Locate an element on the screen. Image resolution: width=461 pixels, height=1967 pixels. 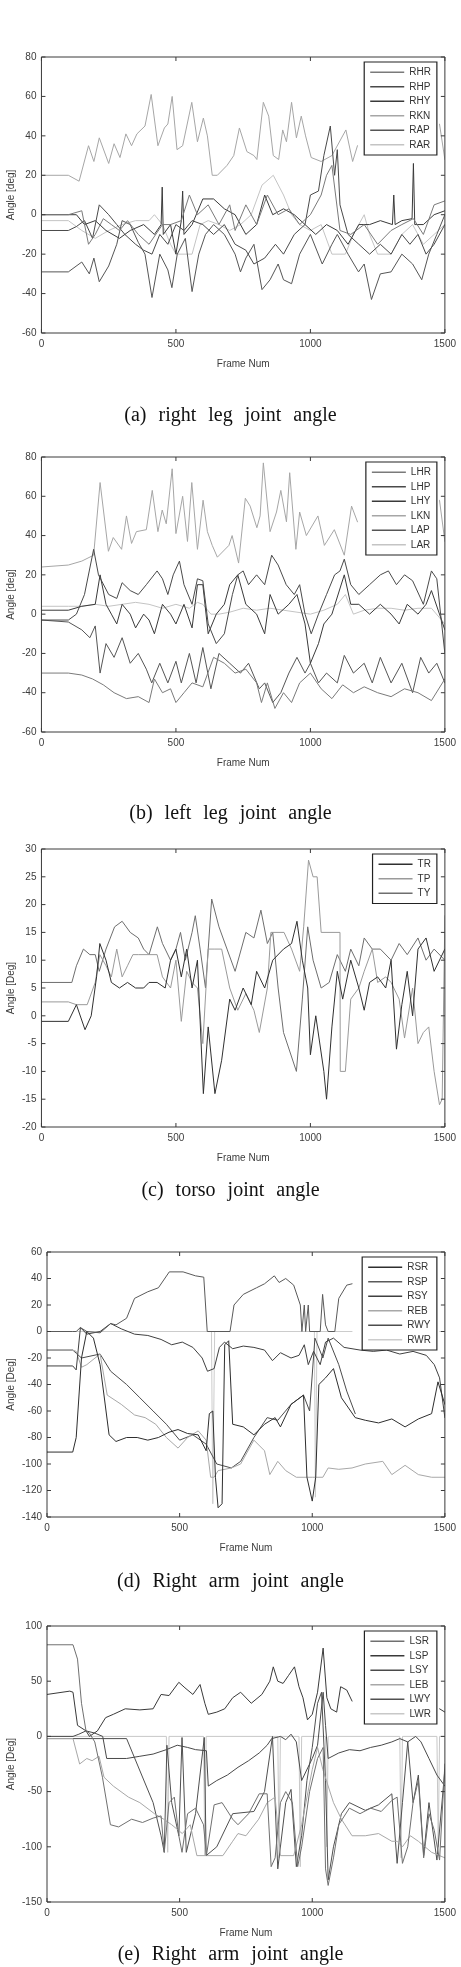
legend-label: TY is located at coordinates (424, 892).